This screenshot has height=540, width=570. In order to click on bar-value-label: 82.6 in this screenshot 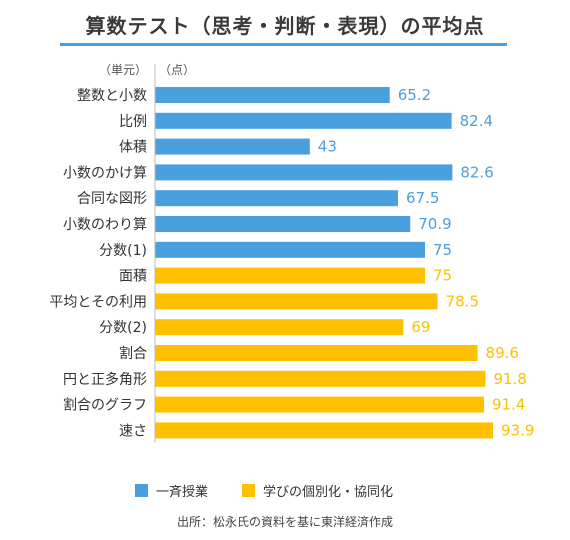, I will do `click(476, 172)`.